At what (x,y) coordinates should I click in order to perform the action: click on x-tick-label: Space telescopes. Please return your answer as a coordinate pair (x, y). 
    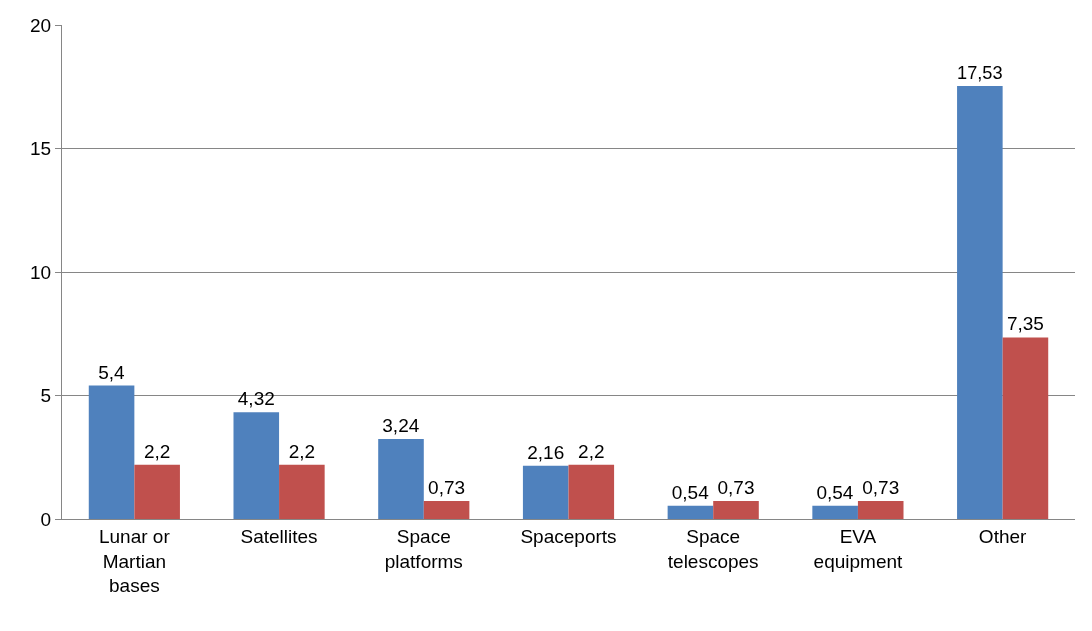
    Looking at the image, I should click on (713, 548).